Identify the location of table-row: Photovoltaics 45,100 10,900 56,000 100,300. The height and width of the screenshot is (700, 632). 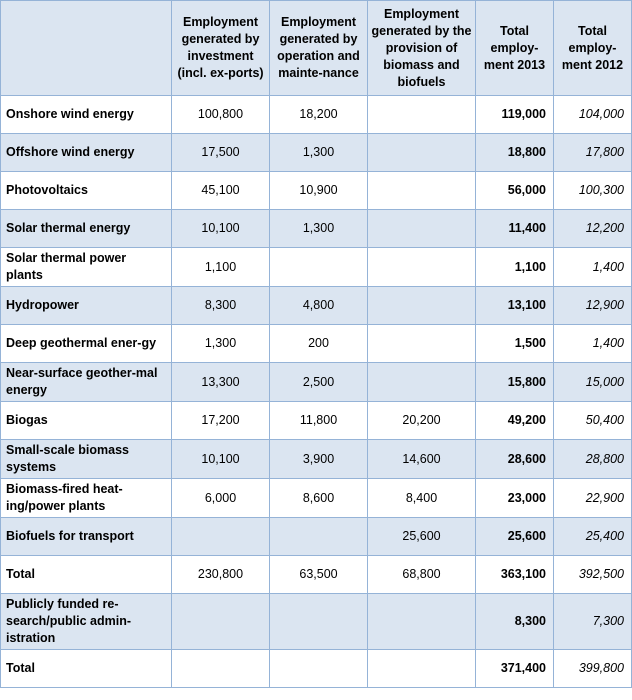
(316, 190).